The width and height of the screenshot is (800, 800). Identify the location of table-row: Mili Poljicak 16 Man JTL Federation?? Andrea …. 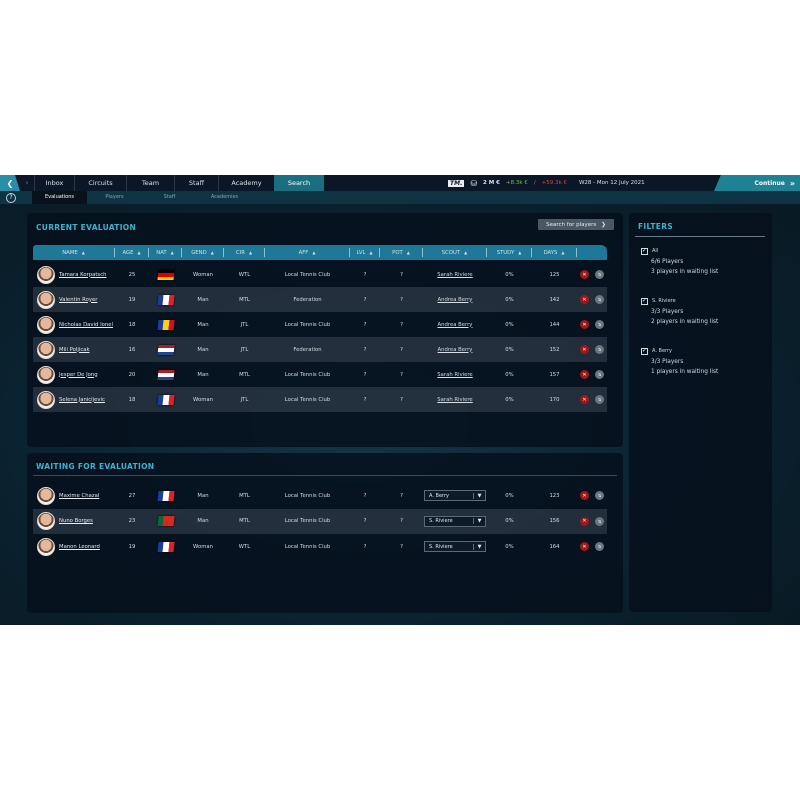
(320, 349).